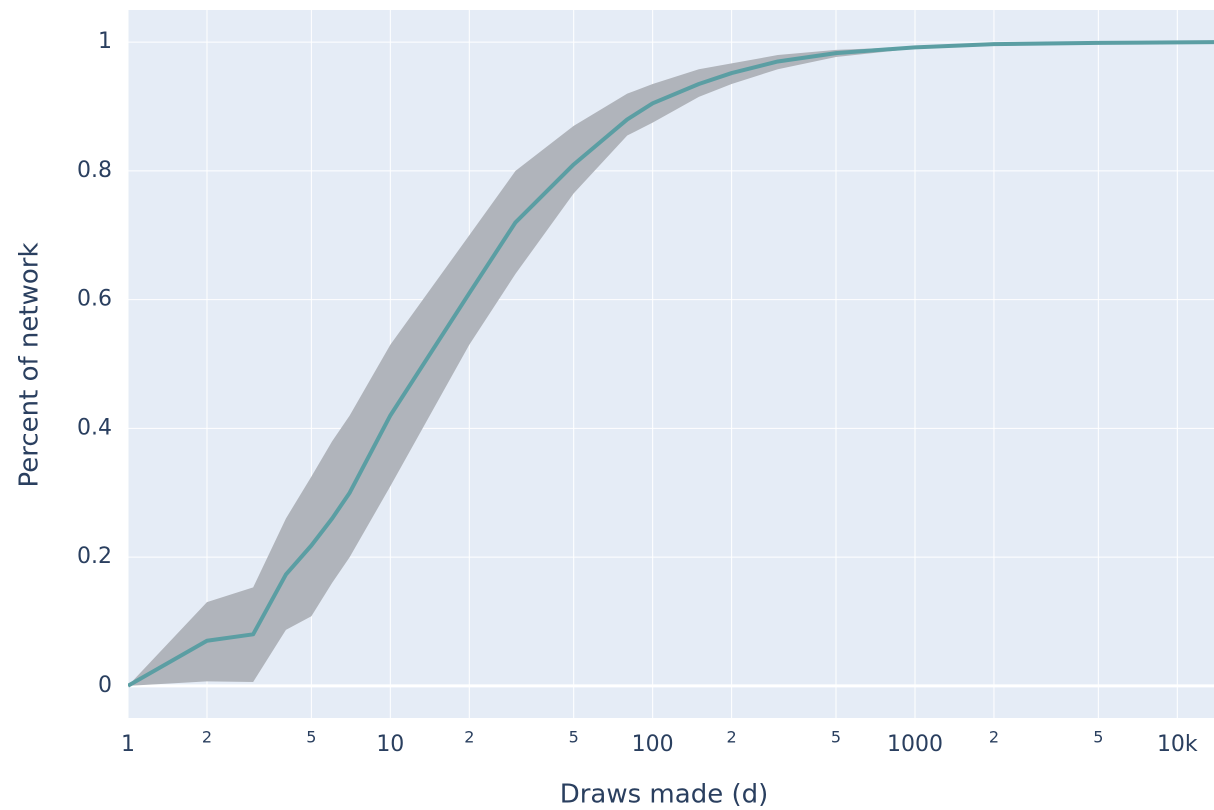 This screenshot has width=1214, height=810. What do you see at coordinates (128, 744) in the screenshot?
I see `x-tick-label: 1` at bounding box center [128, 744].